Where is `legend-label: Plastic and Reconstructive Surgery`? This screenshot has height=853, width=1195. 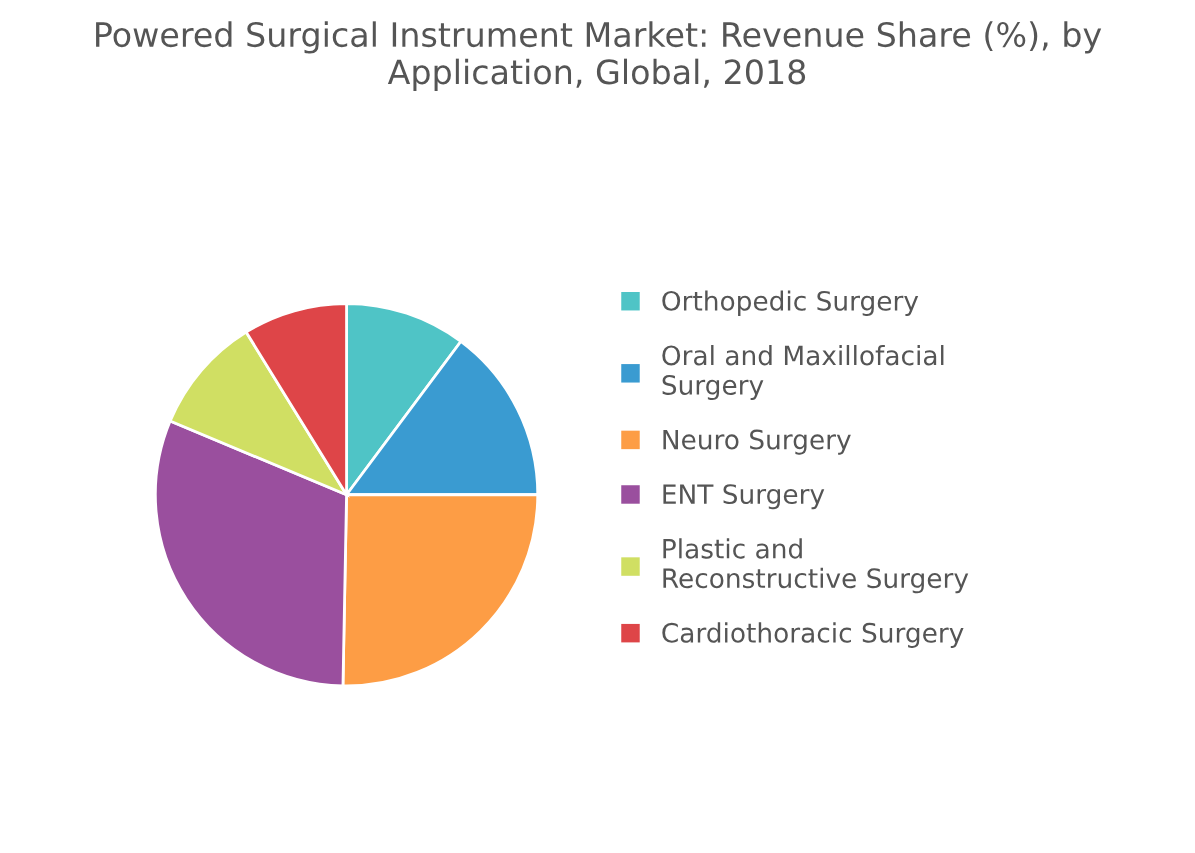 legend-label: Plastic and Reconstructive Surgery is located at coordinates (816, 566).